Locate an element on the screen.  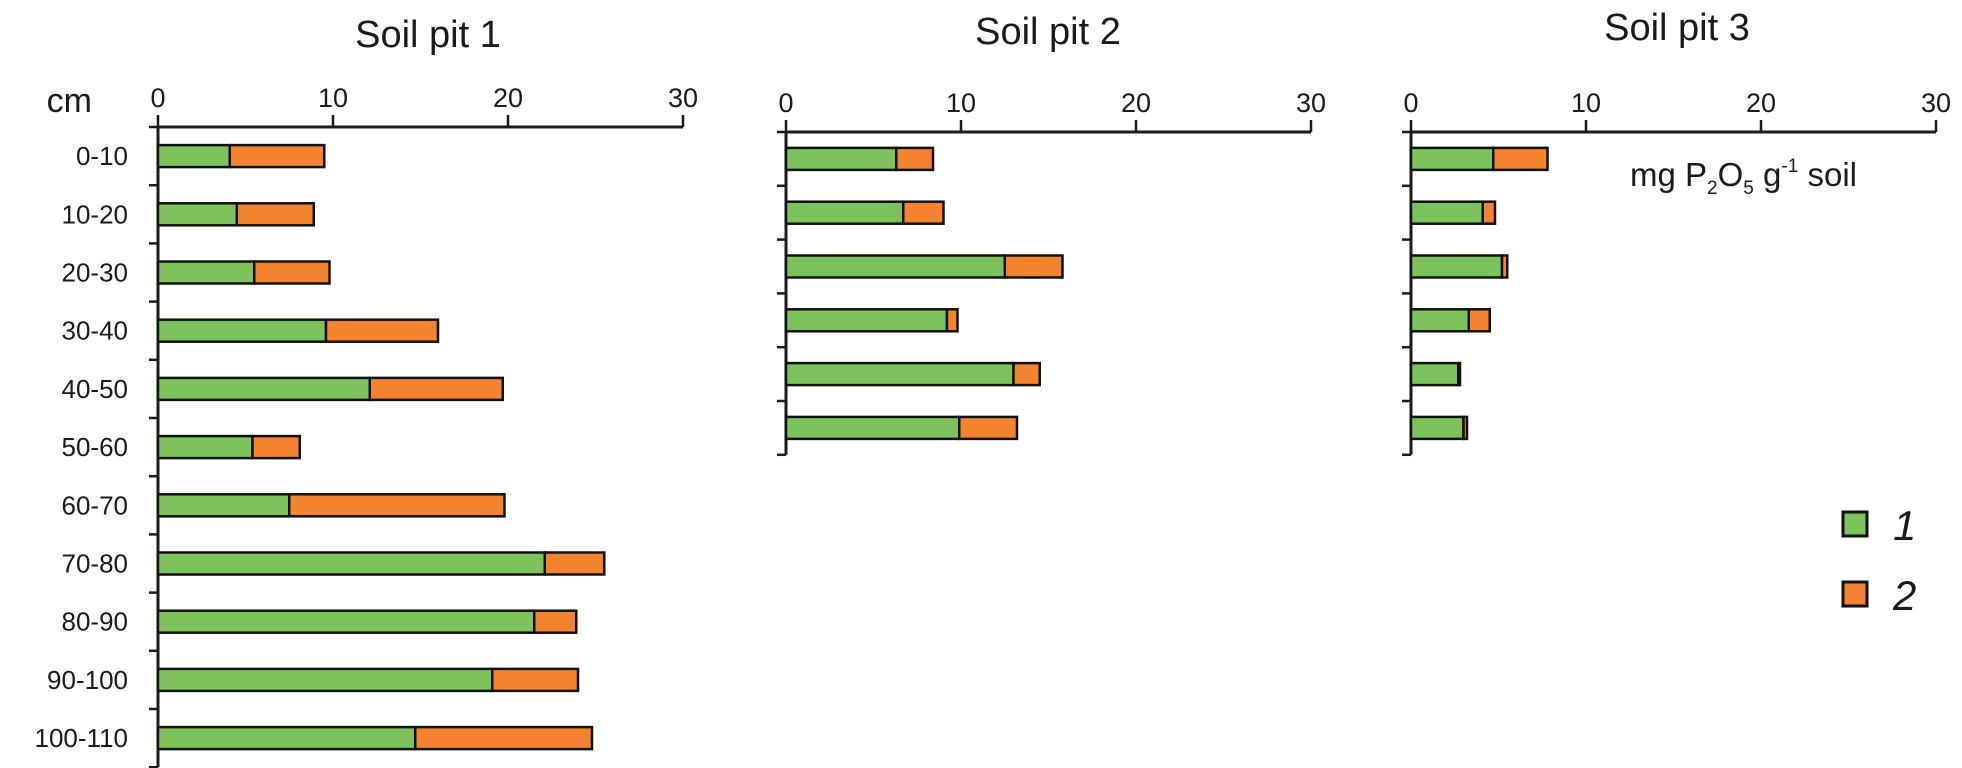
y-axis-title: cm is located at coordinates (69, 101).